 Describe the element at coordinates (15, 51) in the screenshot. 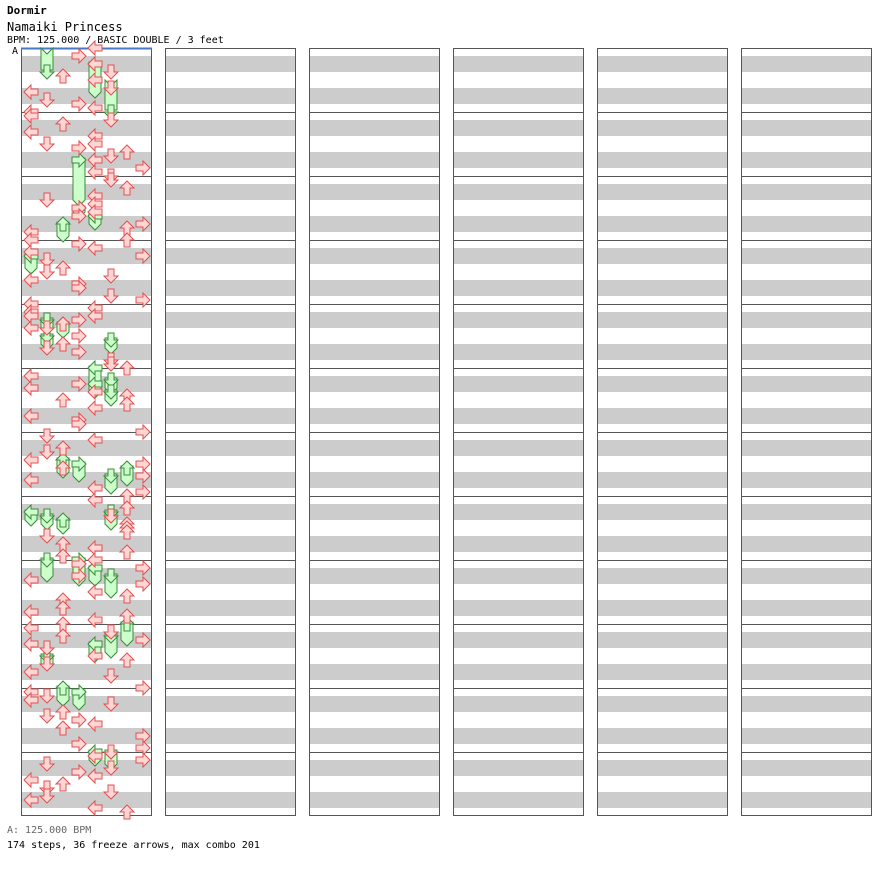

I see `bpm-marker-label: A` at that location.